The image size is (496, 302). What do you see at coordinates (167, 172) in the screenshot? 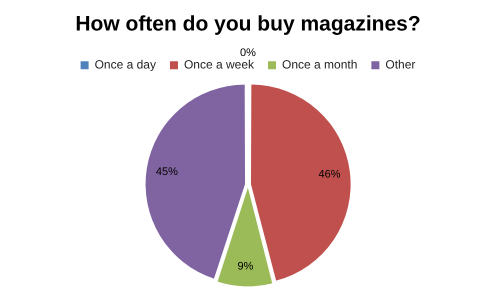
I see `data-label: 45%` at bounding box center [167, 172].